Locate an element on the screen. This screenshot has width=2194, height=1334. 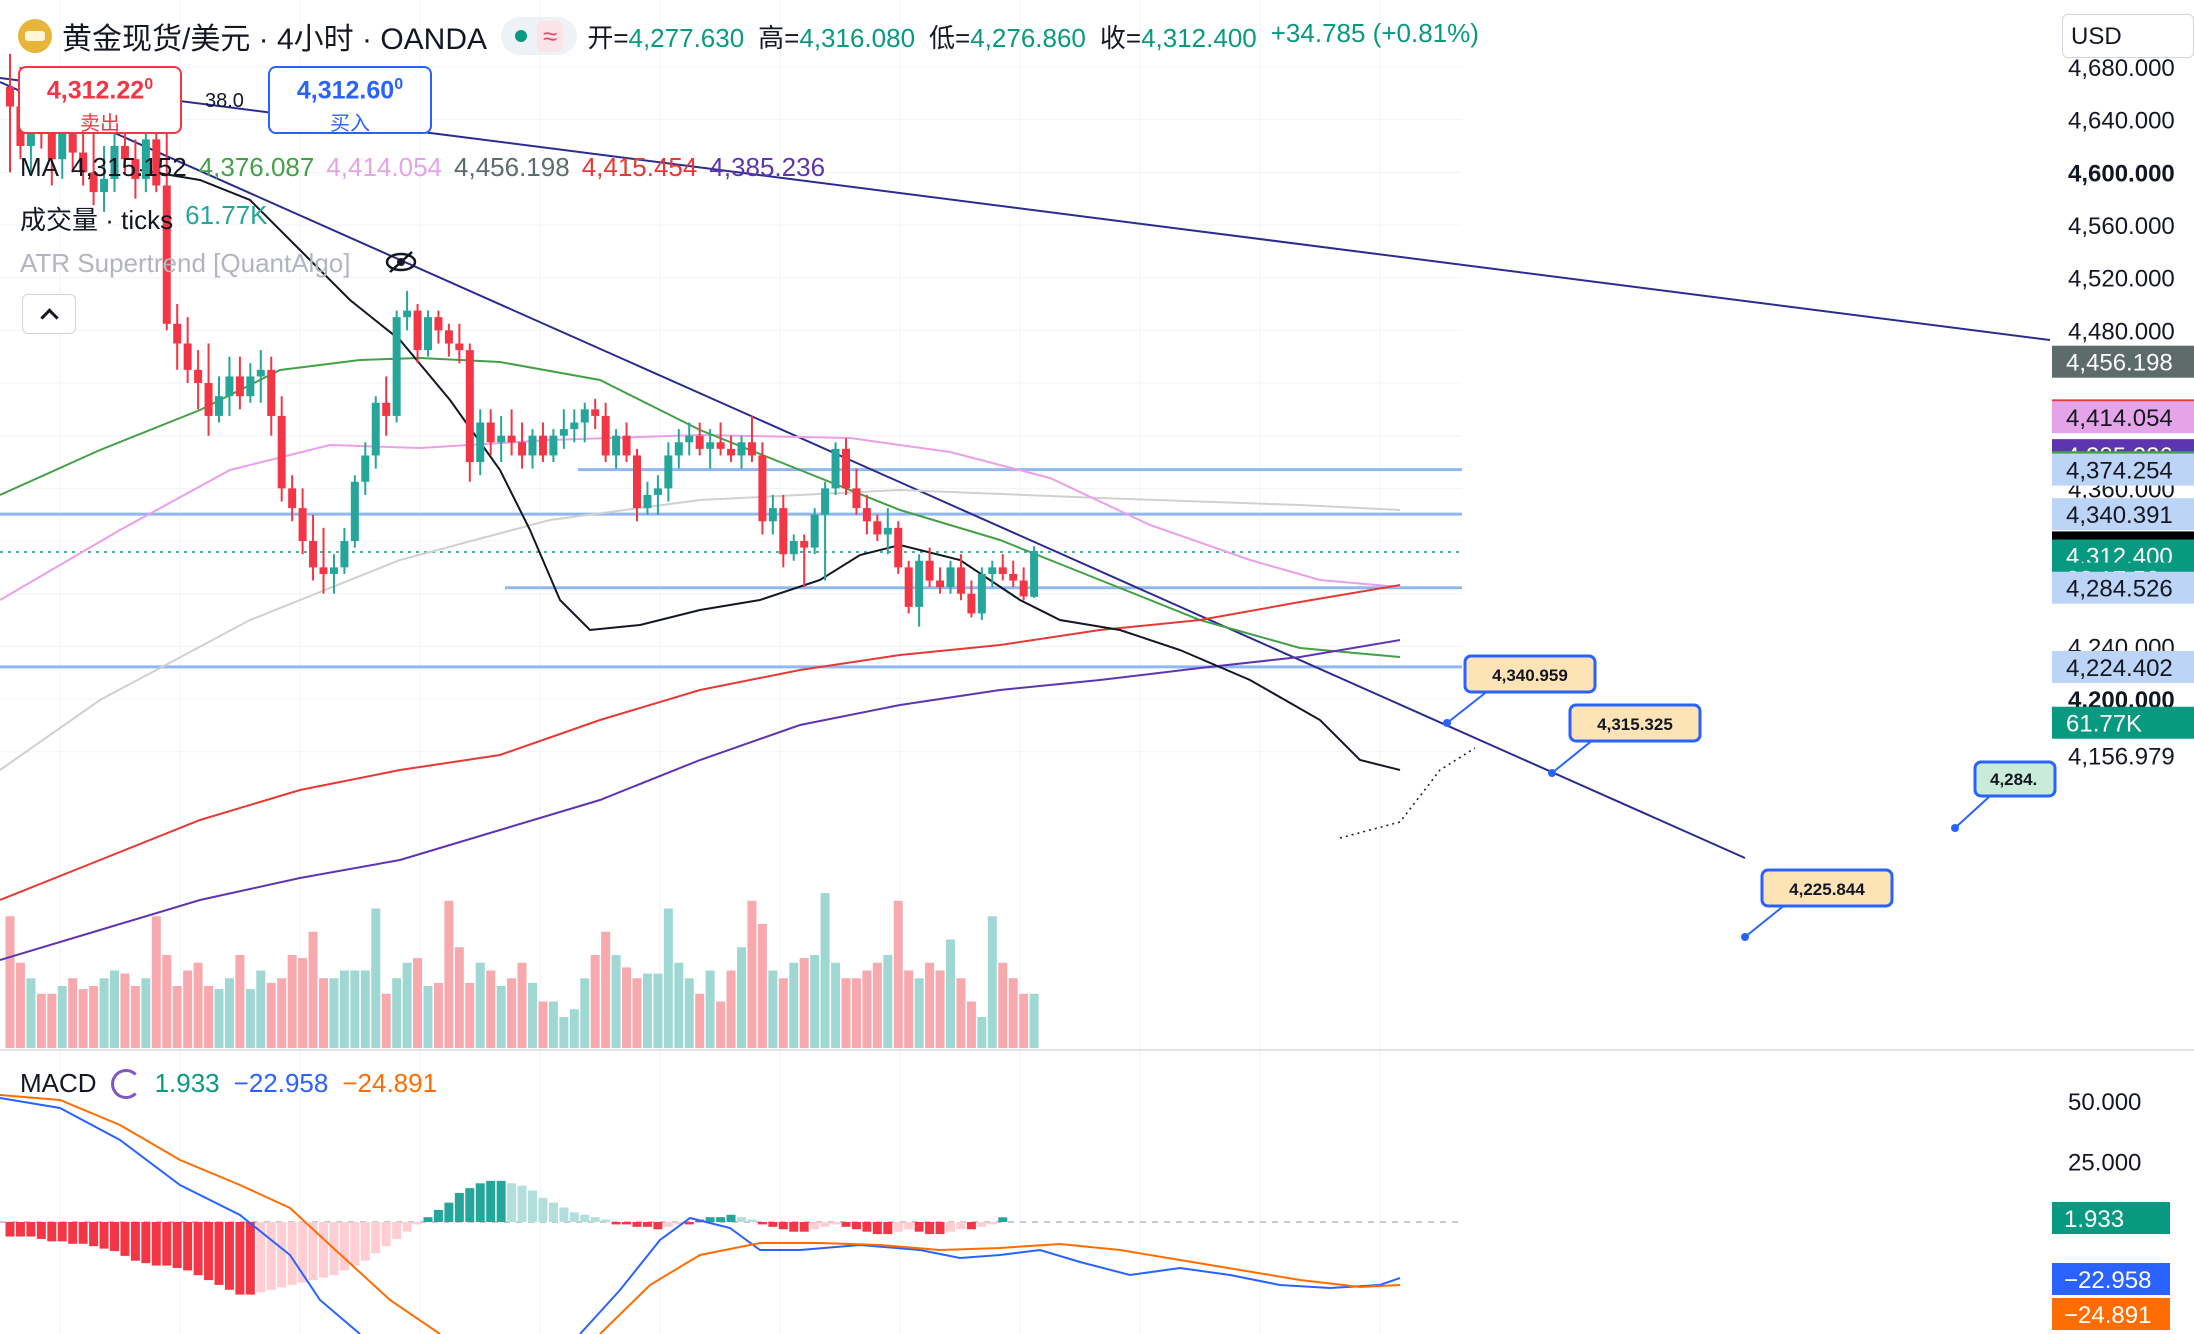
buy-button: 4,312.600 买入 is located at coordinates (350, 100).